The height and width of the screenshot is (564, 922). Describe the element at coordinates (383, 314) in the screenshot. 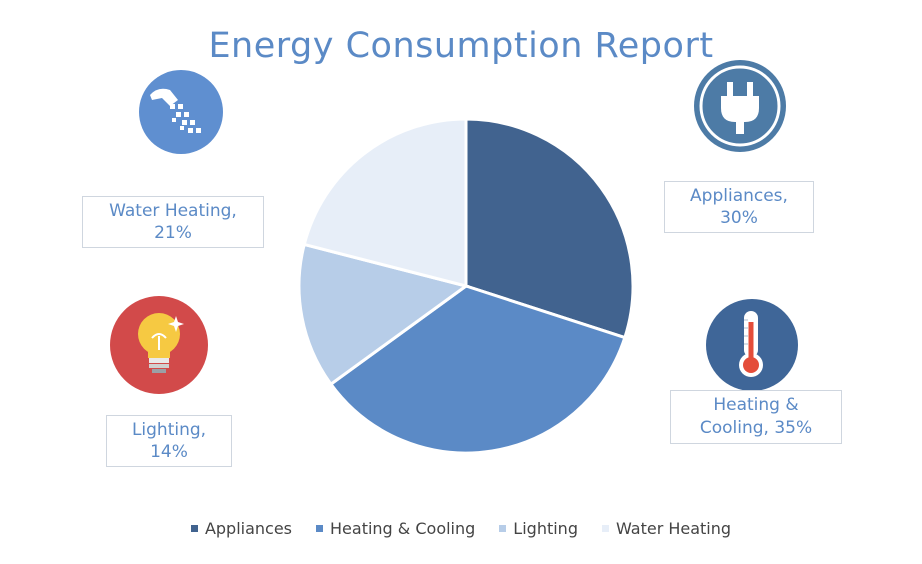

I see `pie-slice-lighting` at that location.